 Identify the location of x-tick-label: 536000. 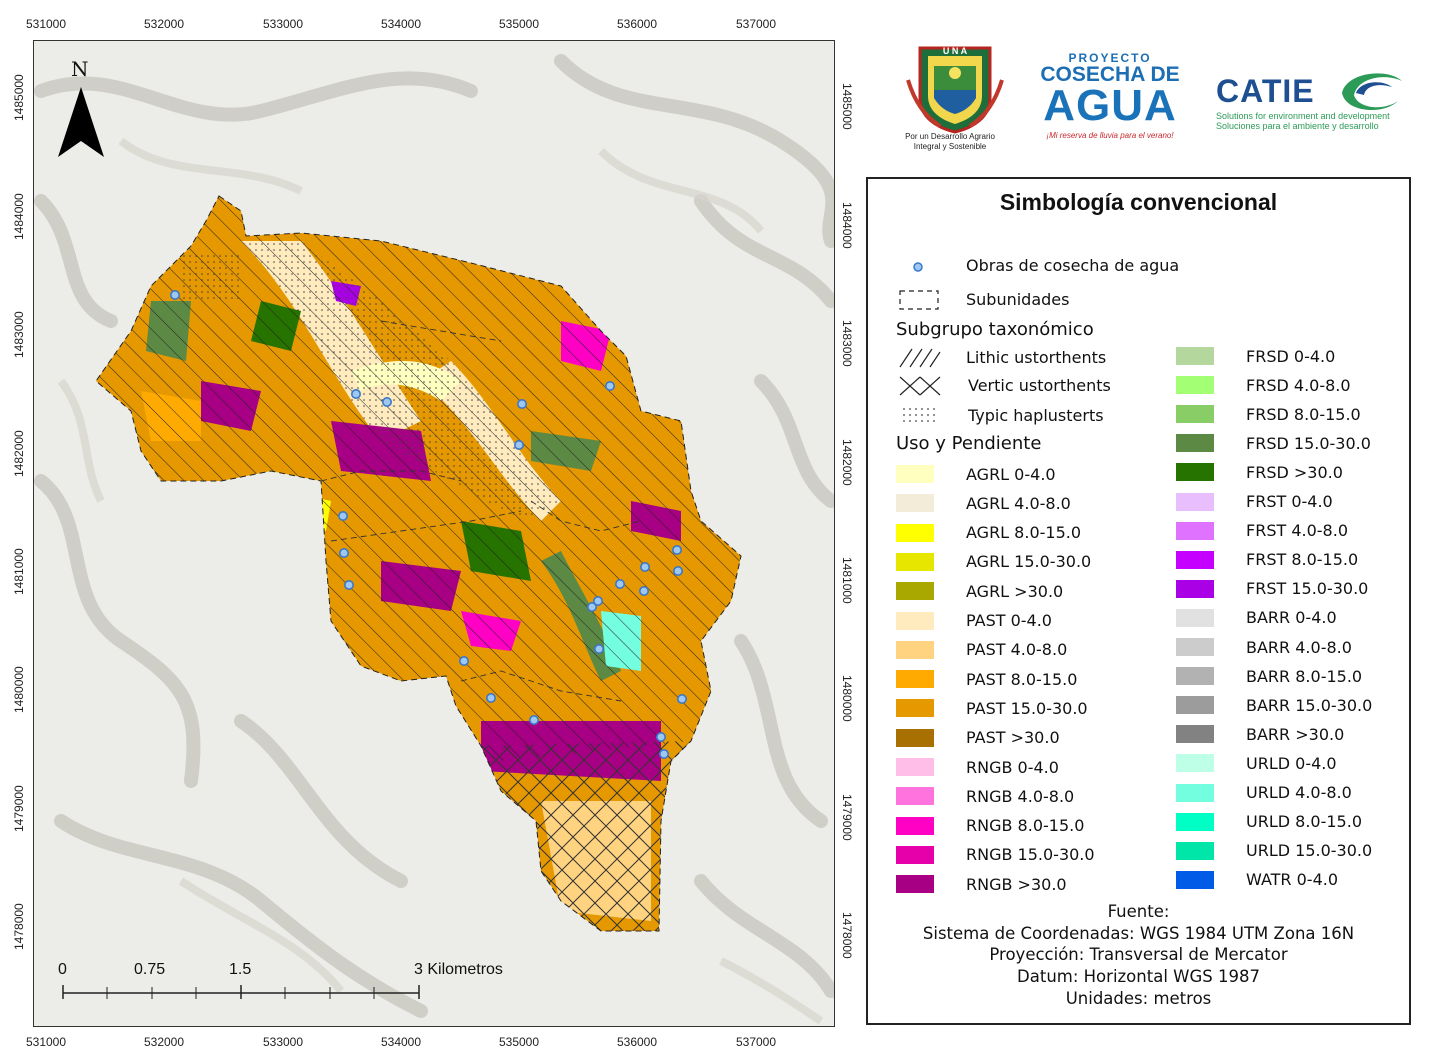
(637, 24).